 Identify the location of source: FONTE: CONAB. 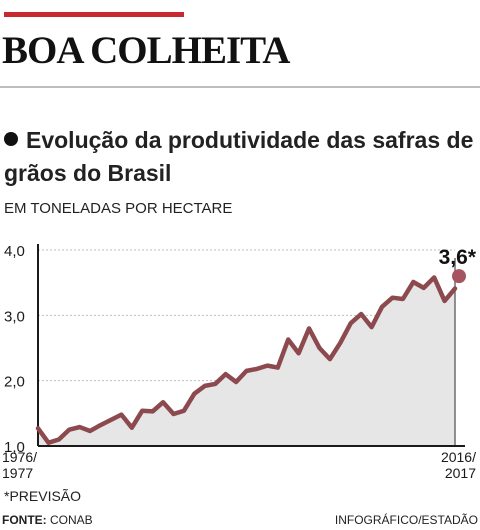
(47, 520).